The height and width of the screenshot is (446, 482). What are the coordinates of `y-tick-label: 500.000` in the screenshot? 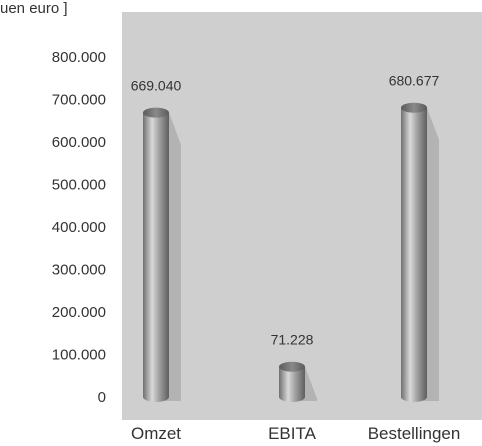 It's located at (79, 185).